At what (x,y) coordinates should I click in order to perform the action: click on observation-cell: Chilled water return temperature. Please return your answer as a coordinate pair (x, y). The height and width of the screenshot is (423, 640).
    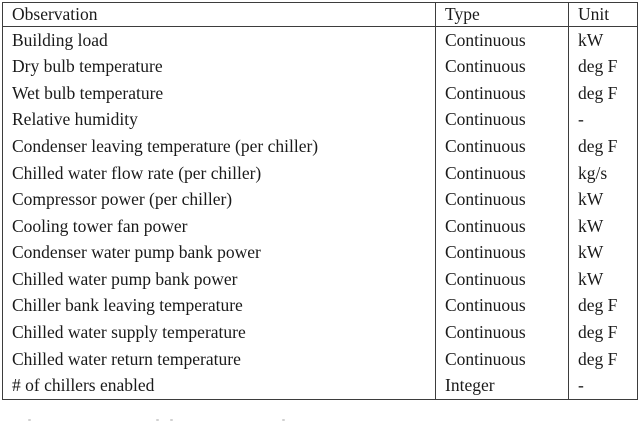
    Looking at the image, I should click on (126, 358).